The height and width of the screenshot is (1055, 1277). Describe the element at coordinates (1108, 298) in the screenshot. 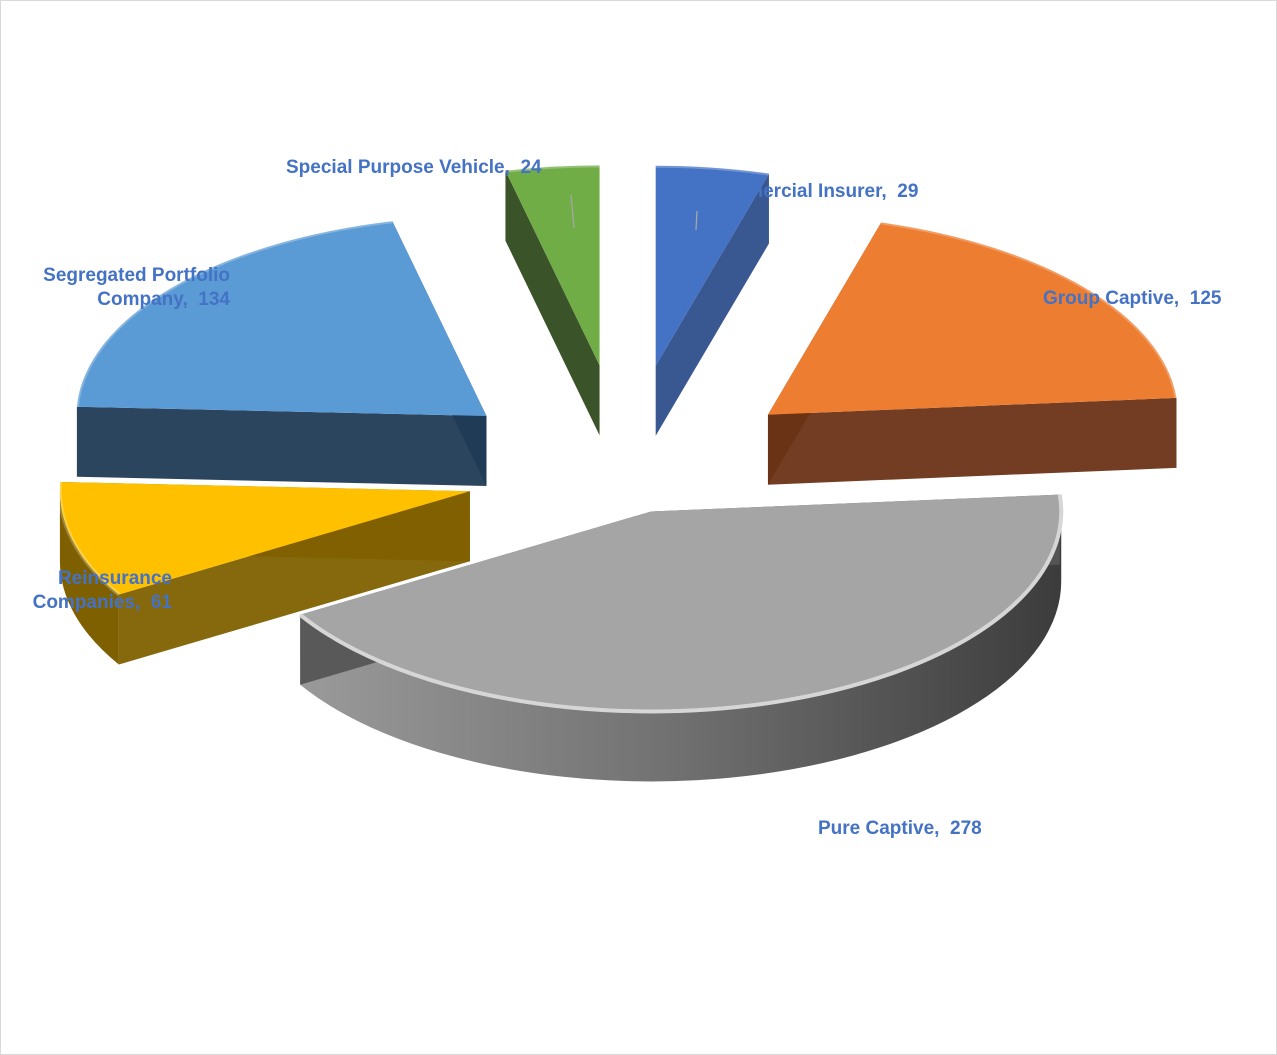

I see `label-name: Group Captive` at that location.